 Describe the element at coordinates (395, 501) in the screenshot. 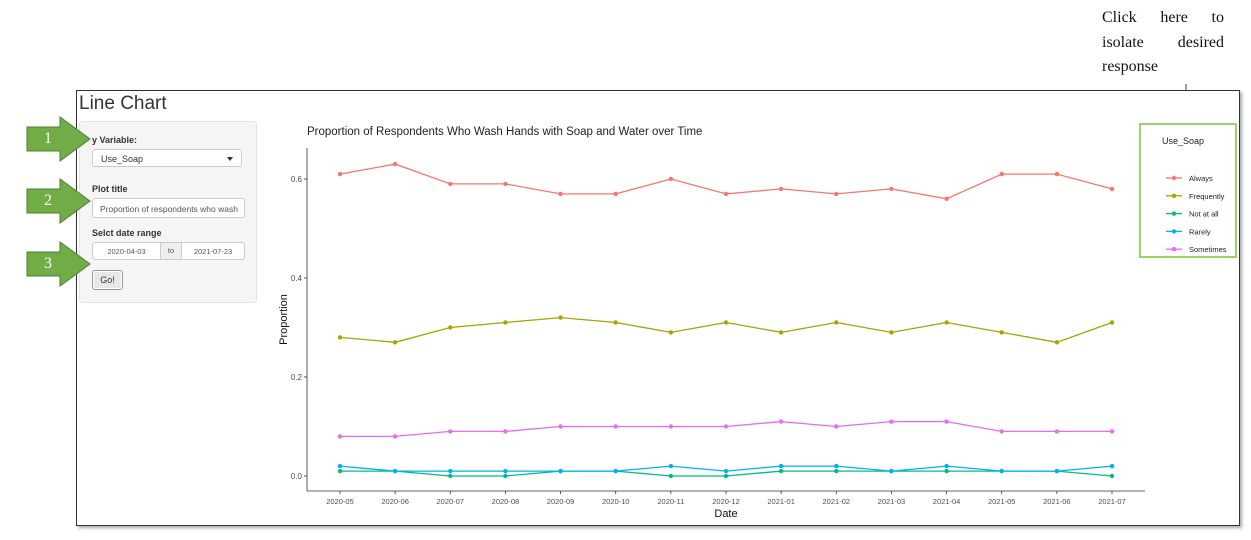

I see `x-tick-label: 2020-06` at that location.